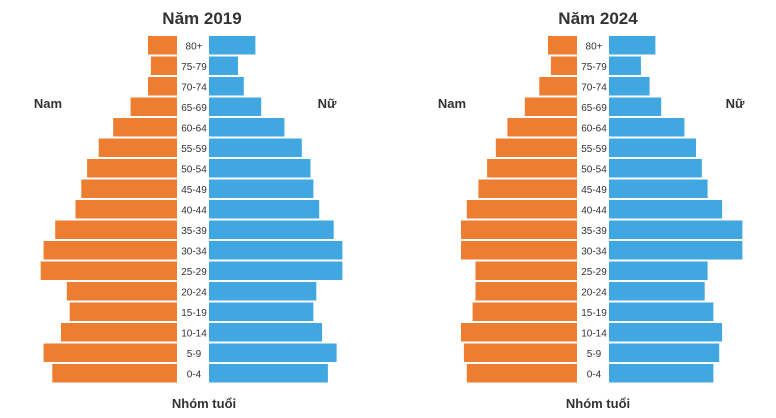  Describe the element at coordinates (594, 354) in the screenshot. I see `age-group-label: 5-9` at that location.